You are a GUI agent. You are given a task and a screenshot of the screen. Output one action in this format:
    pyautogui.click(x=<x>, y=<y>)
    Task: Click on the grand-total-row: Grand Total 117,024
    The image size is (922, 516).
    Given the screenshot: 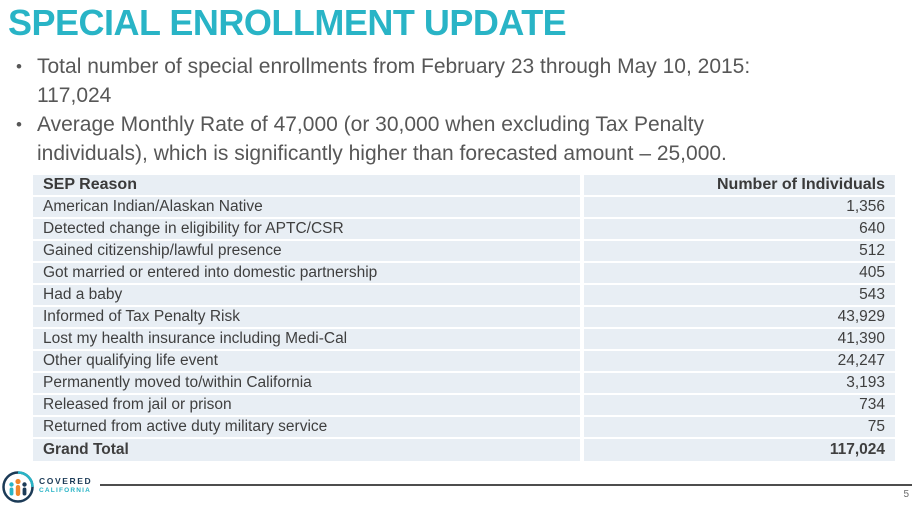 What is the action you would take?
    pyautogui.click(x=464, y=450)
    